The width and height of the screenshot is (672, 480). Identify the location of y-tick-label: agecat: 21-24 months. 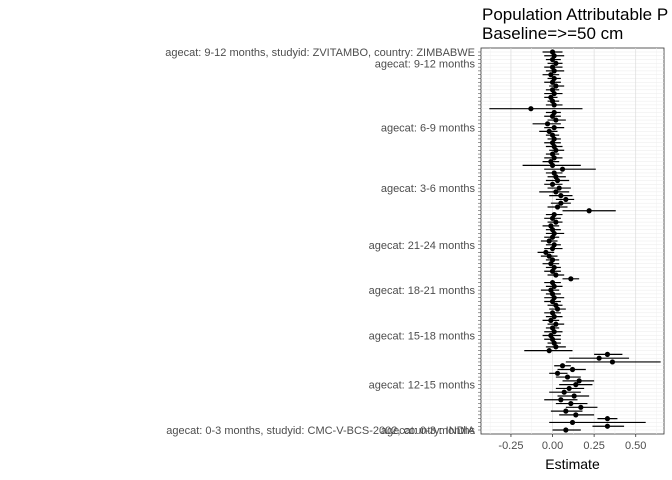
(422, 246).